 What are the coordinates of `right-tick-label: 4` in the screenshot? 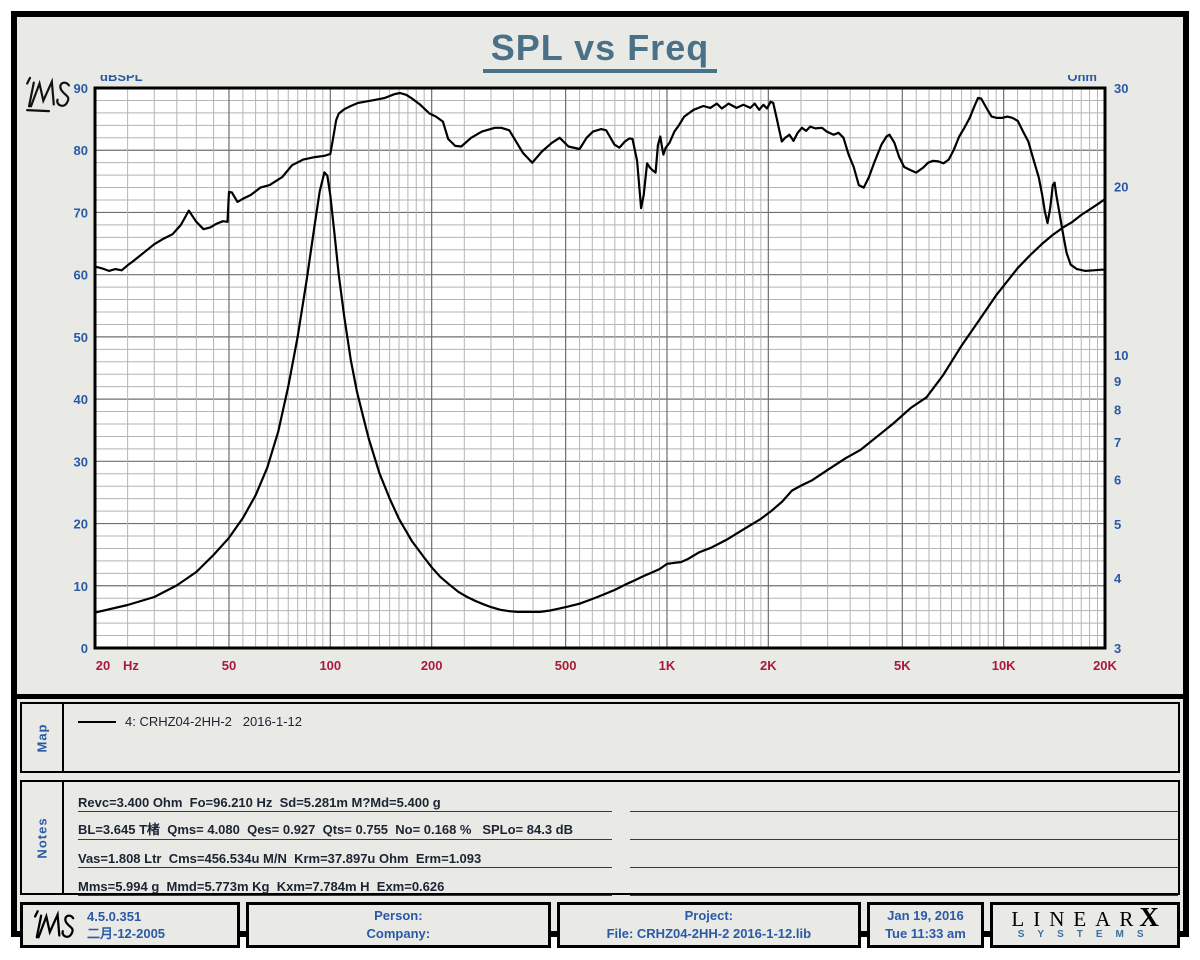 It's located at (1118, 578).